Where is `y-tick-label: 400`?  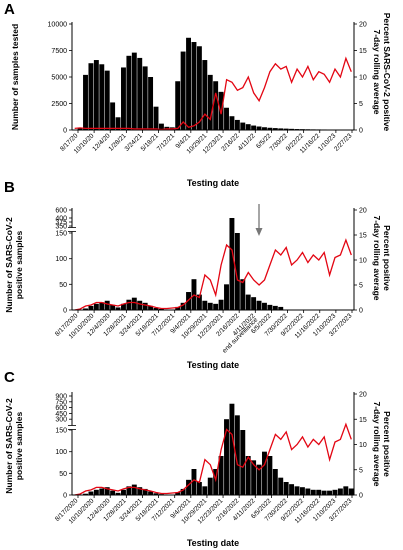 y-tick-label: 400 is located at coordinates (61, 219).